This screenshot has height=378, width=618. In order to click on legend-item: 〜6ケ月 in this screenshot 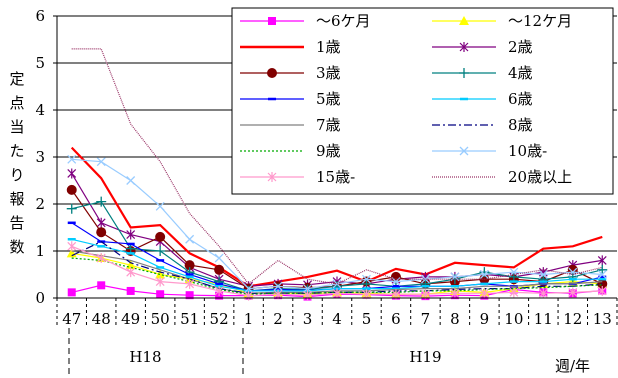, I will do `click(305, 21)`.